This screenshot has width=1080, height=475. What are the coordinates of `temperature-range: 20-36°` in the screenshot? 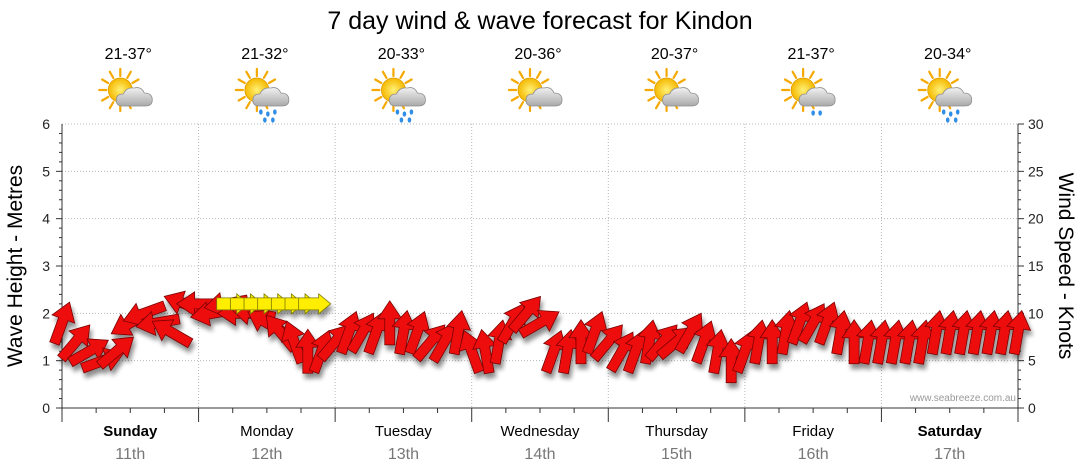 It's located at (537, 54).